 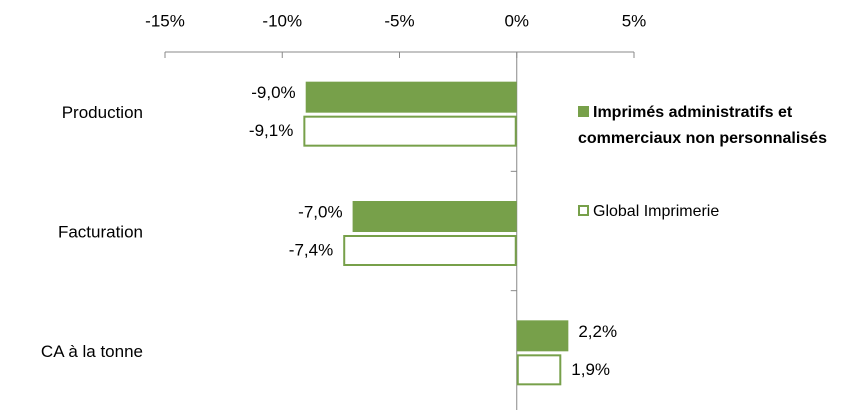 What do you see at coordinates (399, 20) in the screenshot?
I see `x-tick-label: -5%` at bounding box center [399, 20].